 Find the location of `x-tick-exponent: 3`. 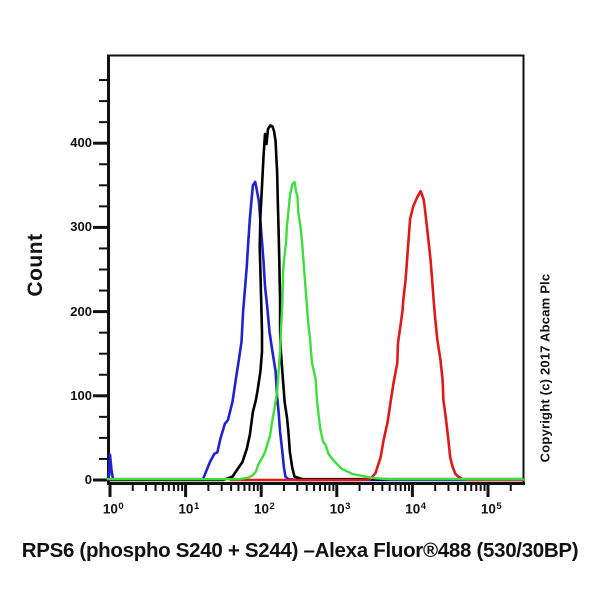

x-tick-exponent: 3 is located at coordinates (348, 506).